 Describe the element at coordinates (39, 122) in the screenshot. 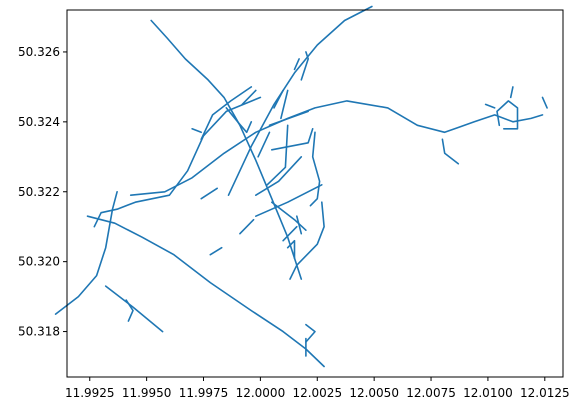

I see `y-tick-label: 50.324` at that location.